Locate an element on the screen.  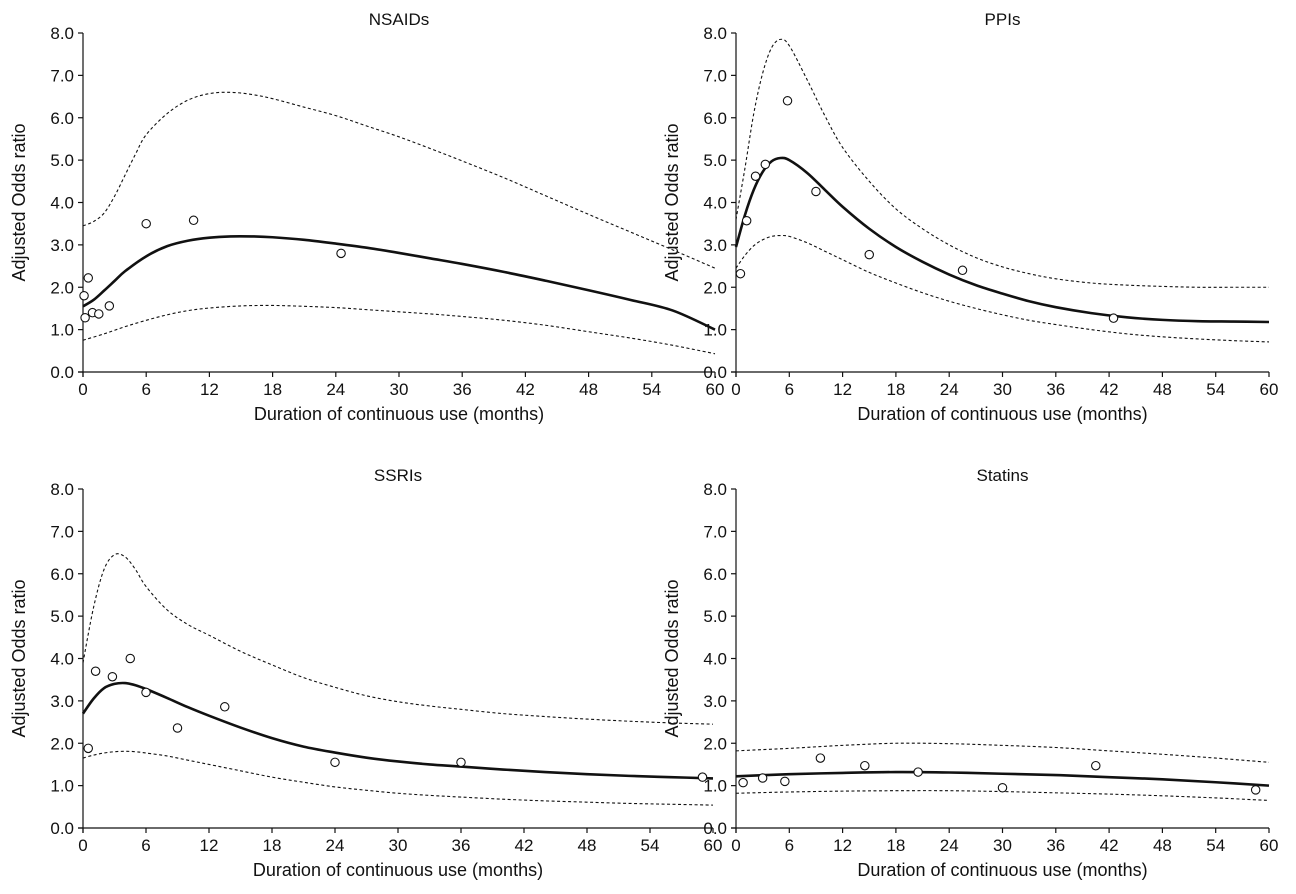
x-tick-label: 54 is located at coordinates (1215, 389).